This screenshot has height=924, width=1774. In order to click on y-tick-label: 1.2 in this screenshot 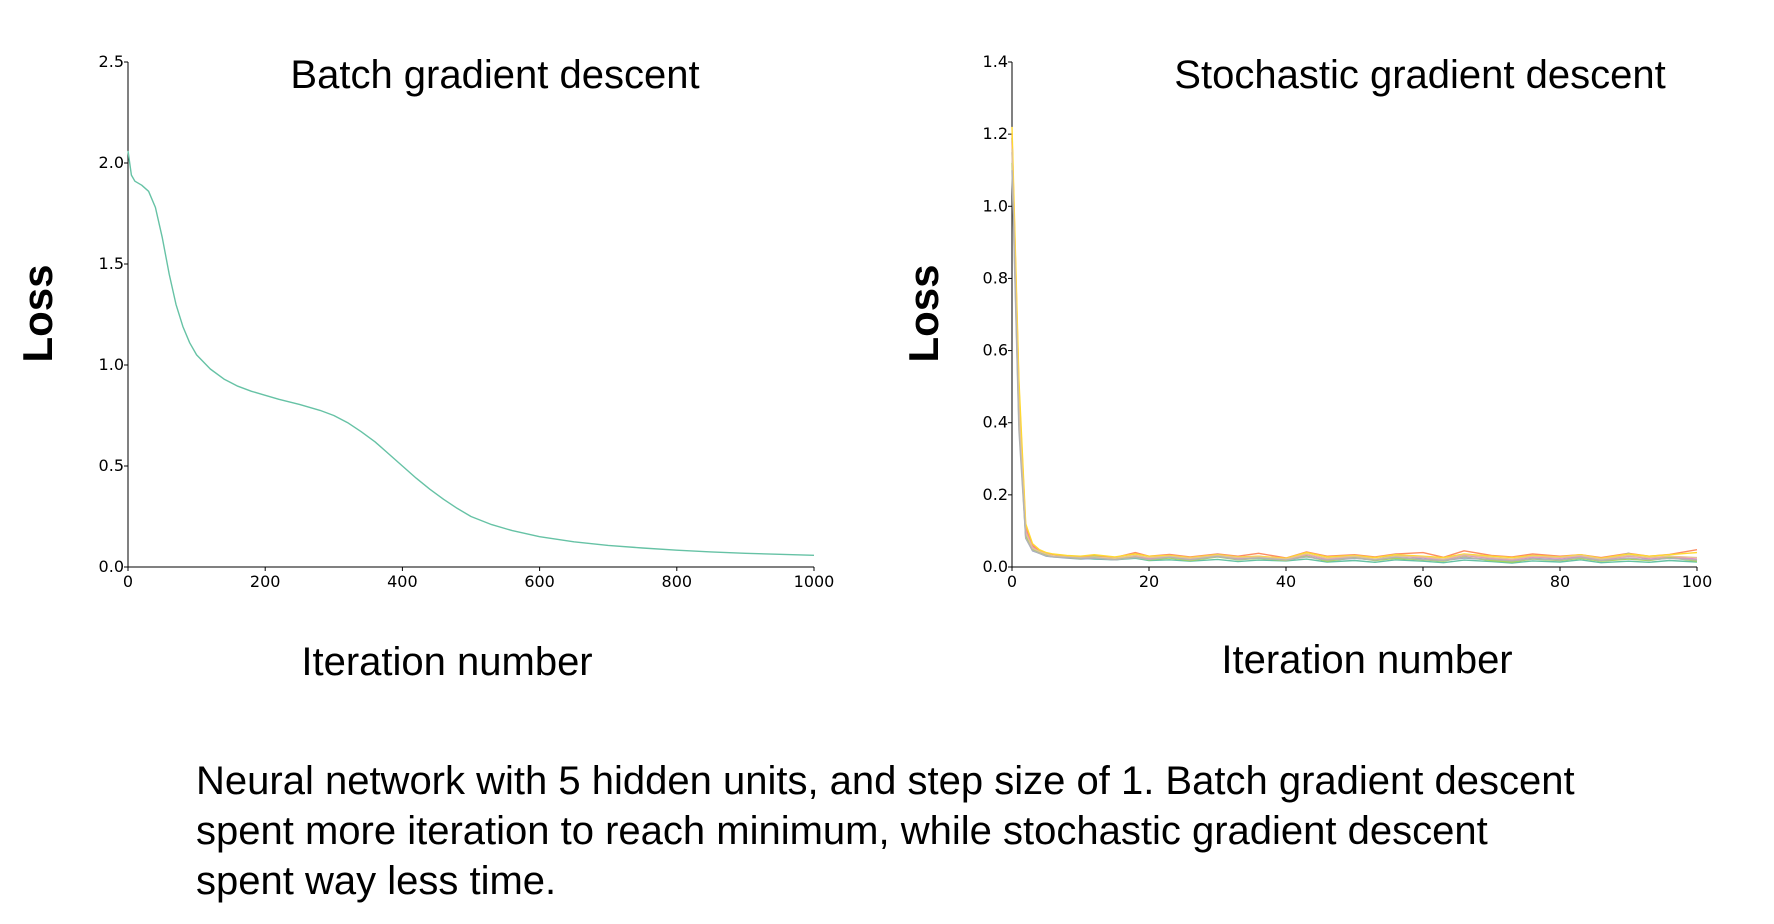, I will do `click(995, 133)`.